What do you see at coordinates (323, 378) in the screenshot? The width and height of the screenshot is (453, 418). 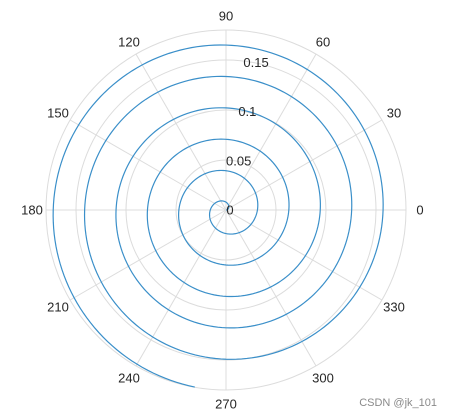 I see `angle-tick-label: 300` at bounding box center [323, 378].